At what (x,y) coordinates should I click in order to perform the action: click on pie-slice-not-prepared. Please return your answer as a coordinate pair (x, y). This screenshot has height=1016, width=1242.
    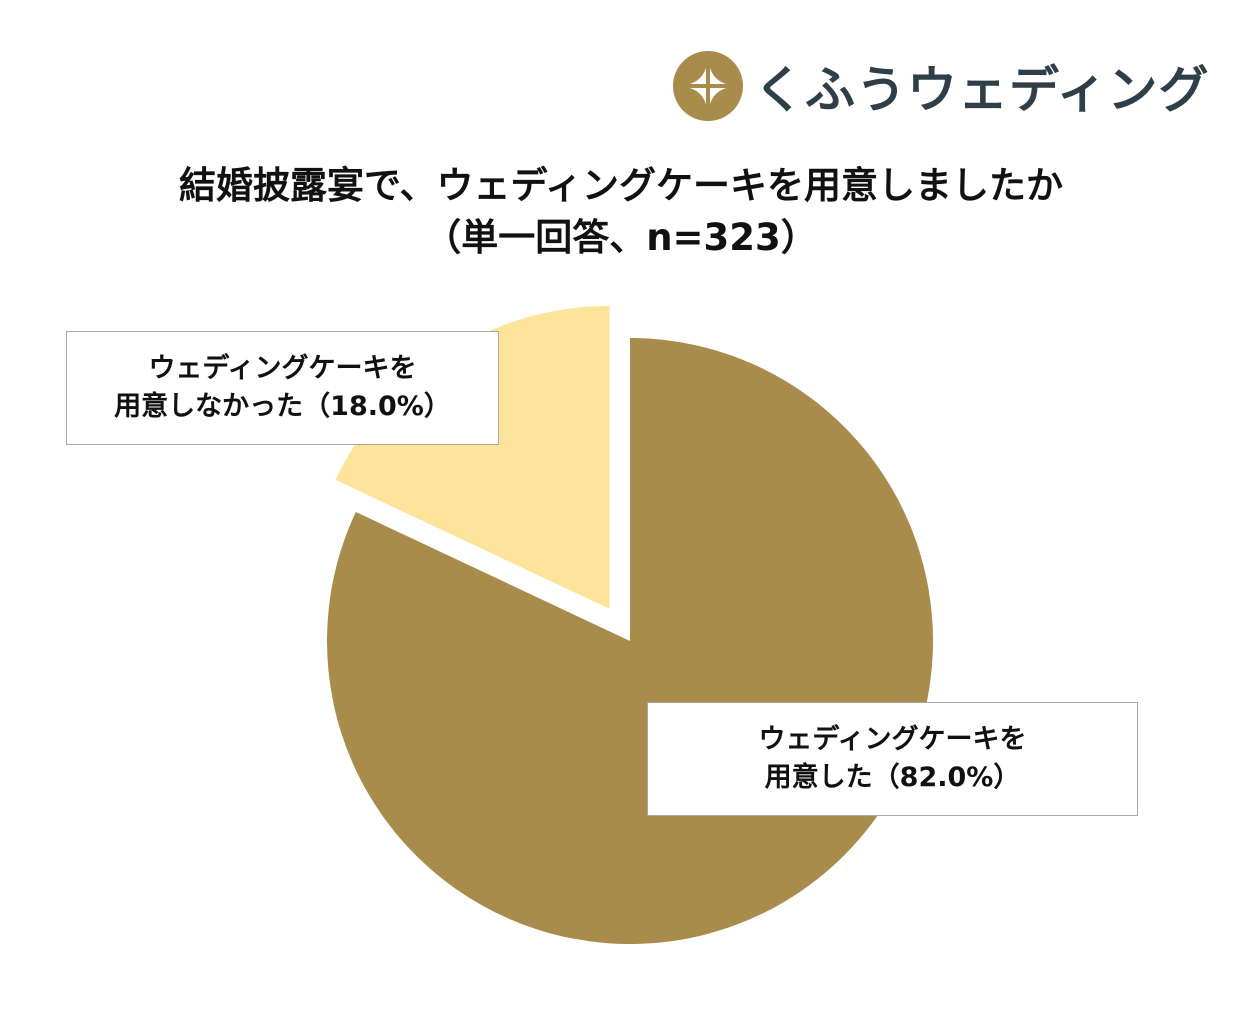
    Looking at the image, I should click on (472, 457).